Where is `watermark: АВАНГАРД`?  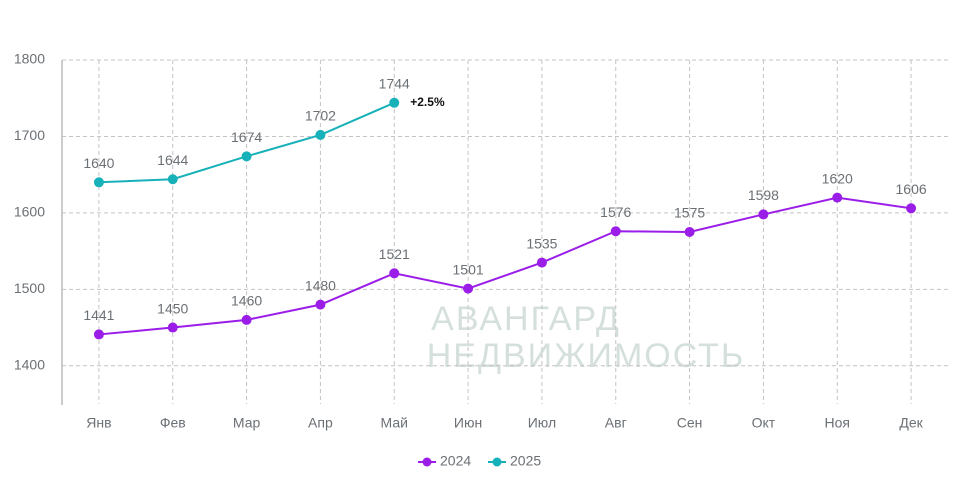 watermark: АВАНГАРД is located at coordinates (526, 319).